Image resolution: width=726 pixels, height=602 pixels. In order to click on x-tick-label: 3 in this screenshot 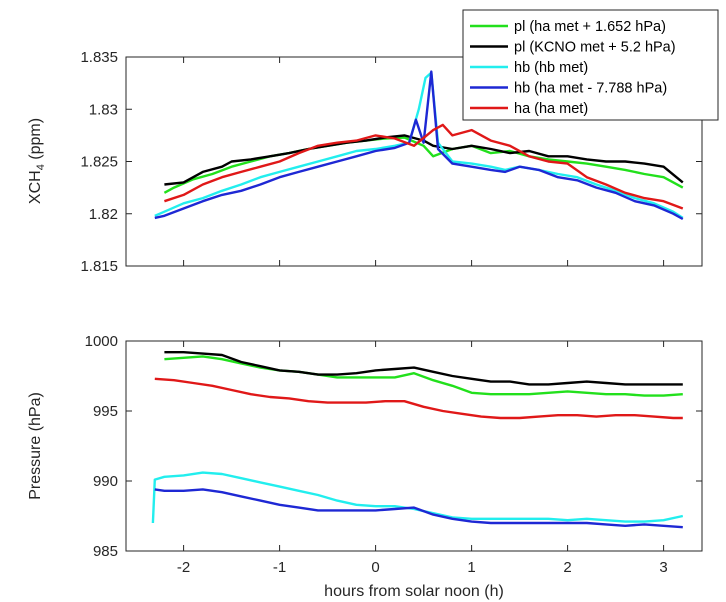, I will do `click(663, 567)`.